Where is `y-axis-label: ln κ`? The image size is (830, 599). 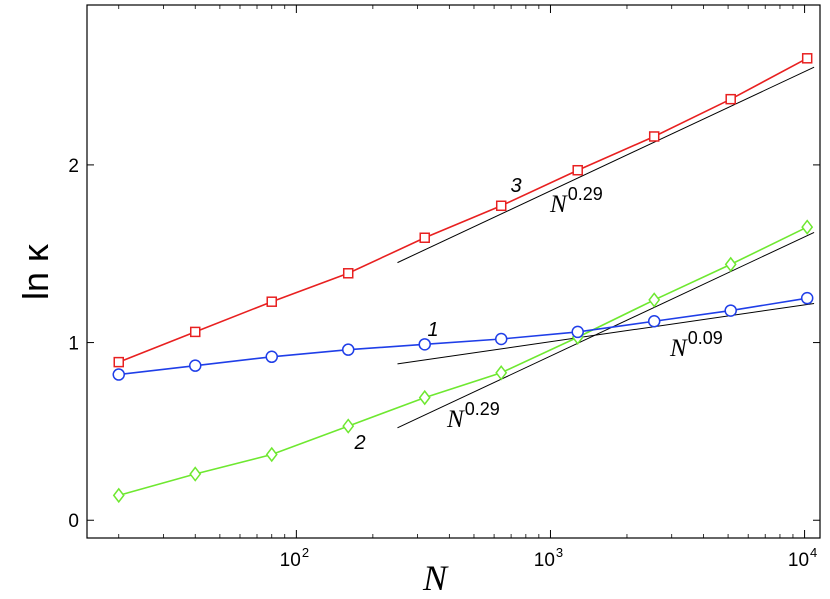 y-axis-label: ln κ is located at coordinates (35, 271).